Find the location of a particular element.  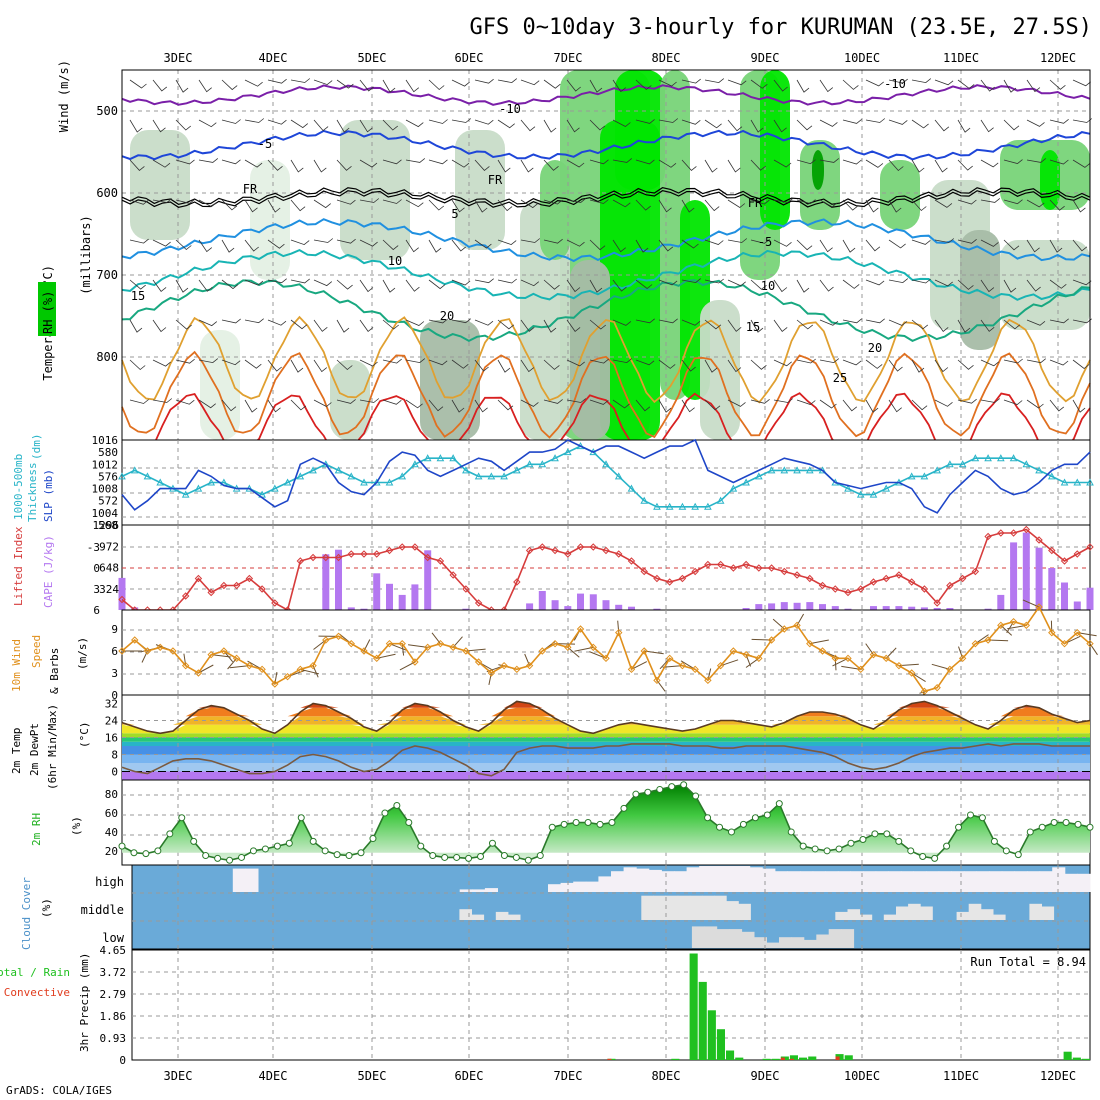

precip-label-a: Total / Rain is located at coordinates (35, 972).